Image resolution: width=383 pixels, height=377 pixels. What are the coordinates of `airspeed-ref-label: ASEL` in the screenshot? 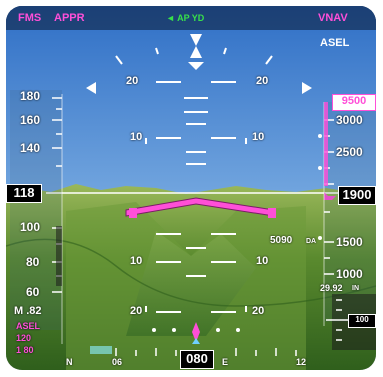 It's located at (28, 326).